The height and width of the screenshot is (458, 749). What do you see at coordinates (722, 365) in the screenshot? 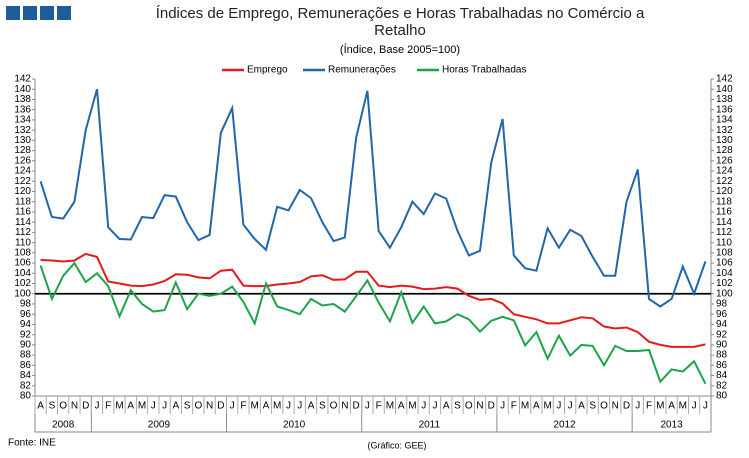
I see `y2-tick-label: 86` at bounding box center [722, 365].